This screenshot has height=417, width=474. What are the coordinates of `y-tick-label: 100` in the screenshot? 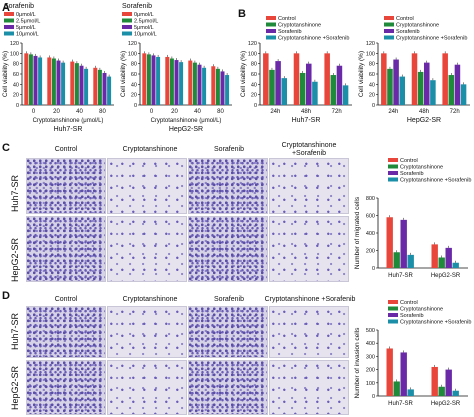 It's located at (370, 54).